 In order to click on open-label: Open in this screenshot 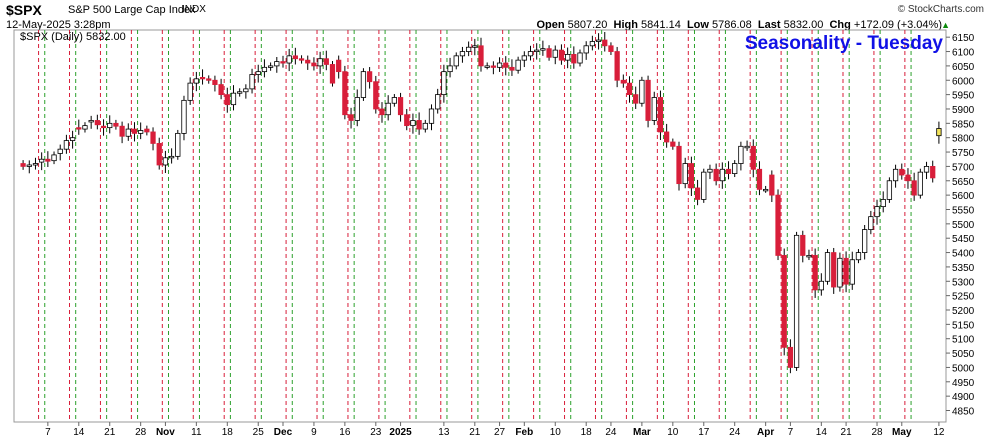, I will do `click(550, 25)`.